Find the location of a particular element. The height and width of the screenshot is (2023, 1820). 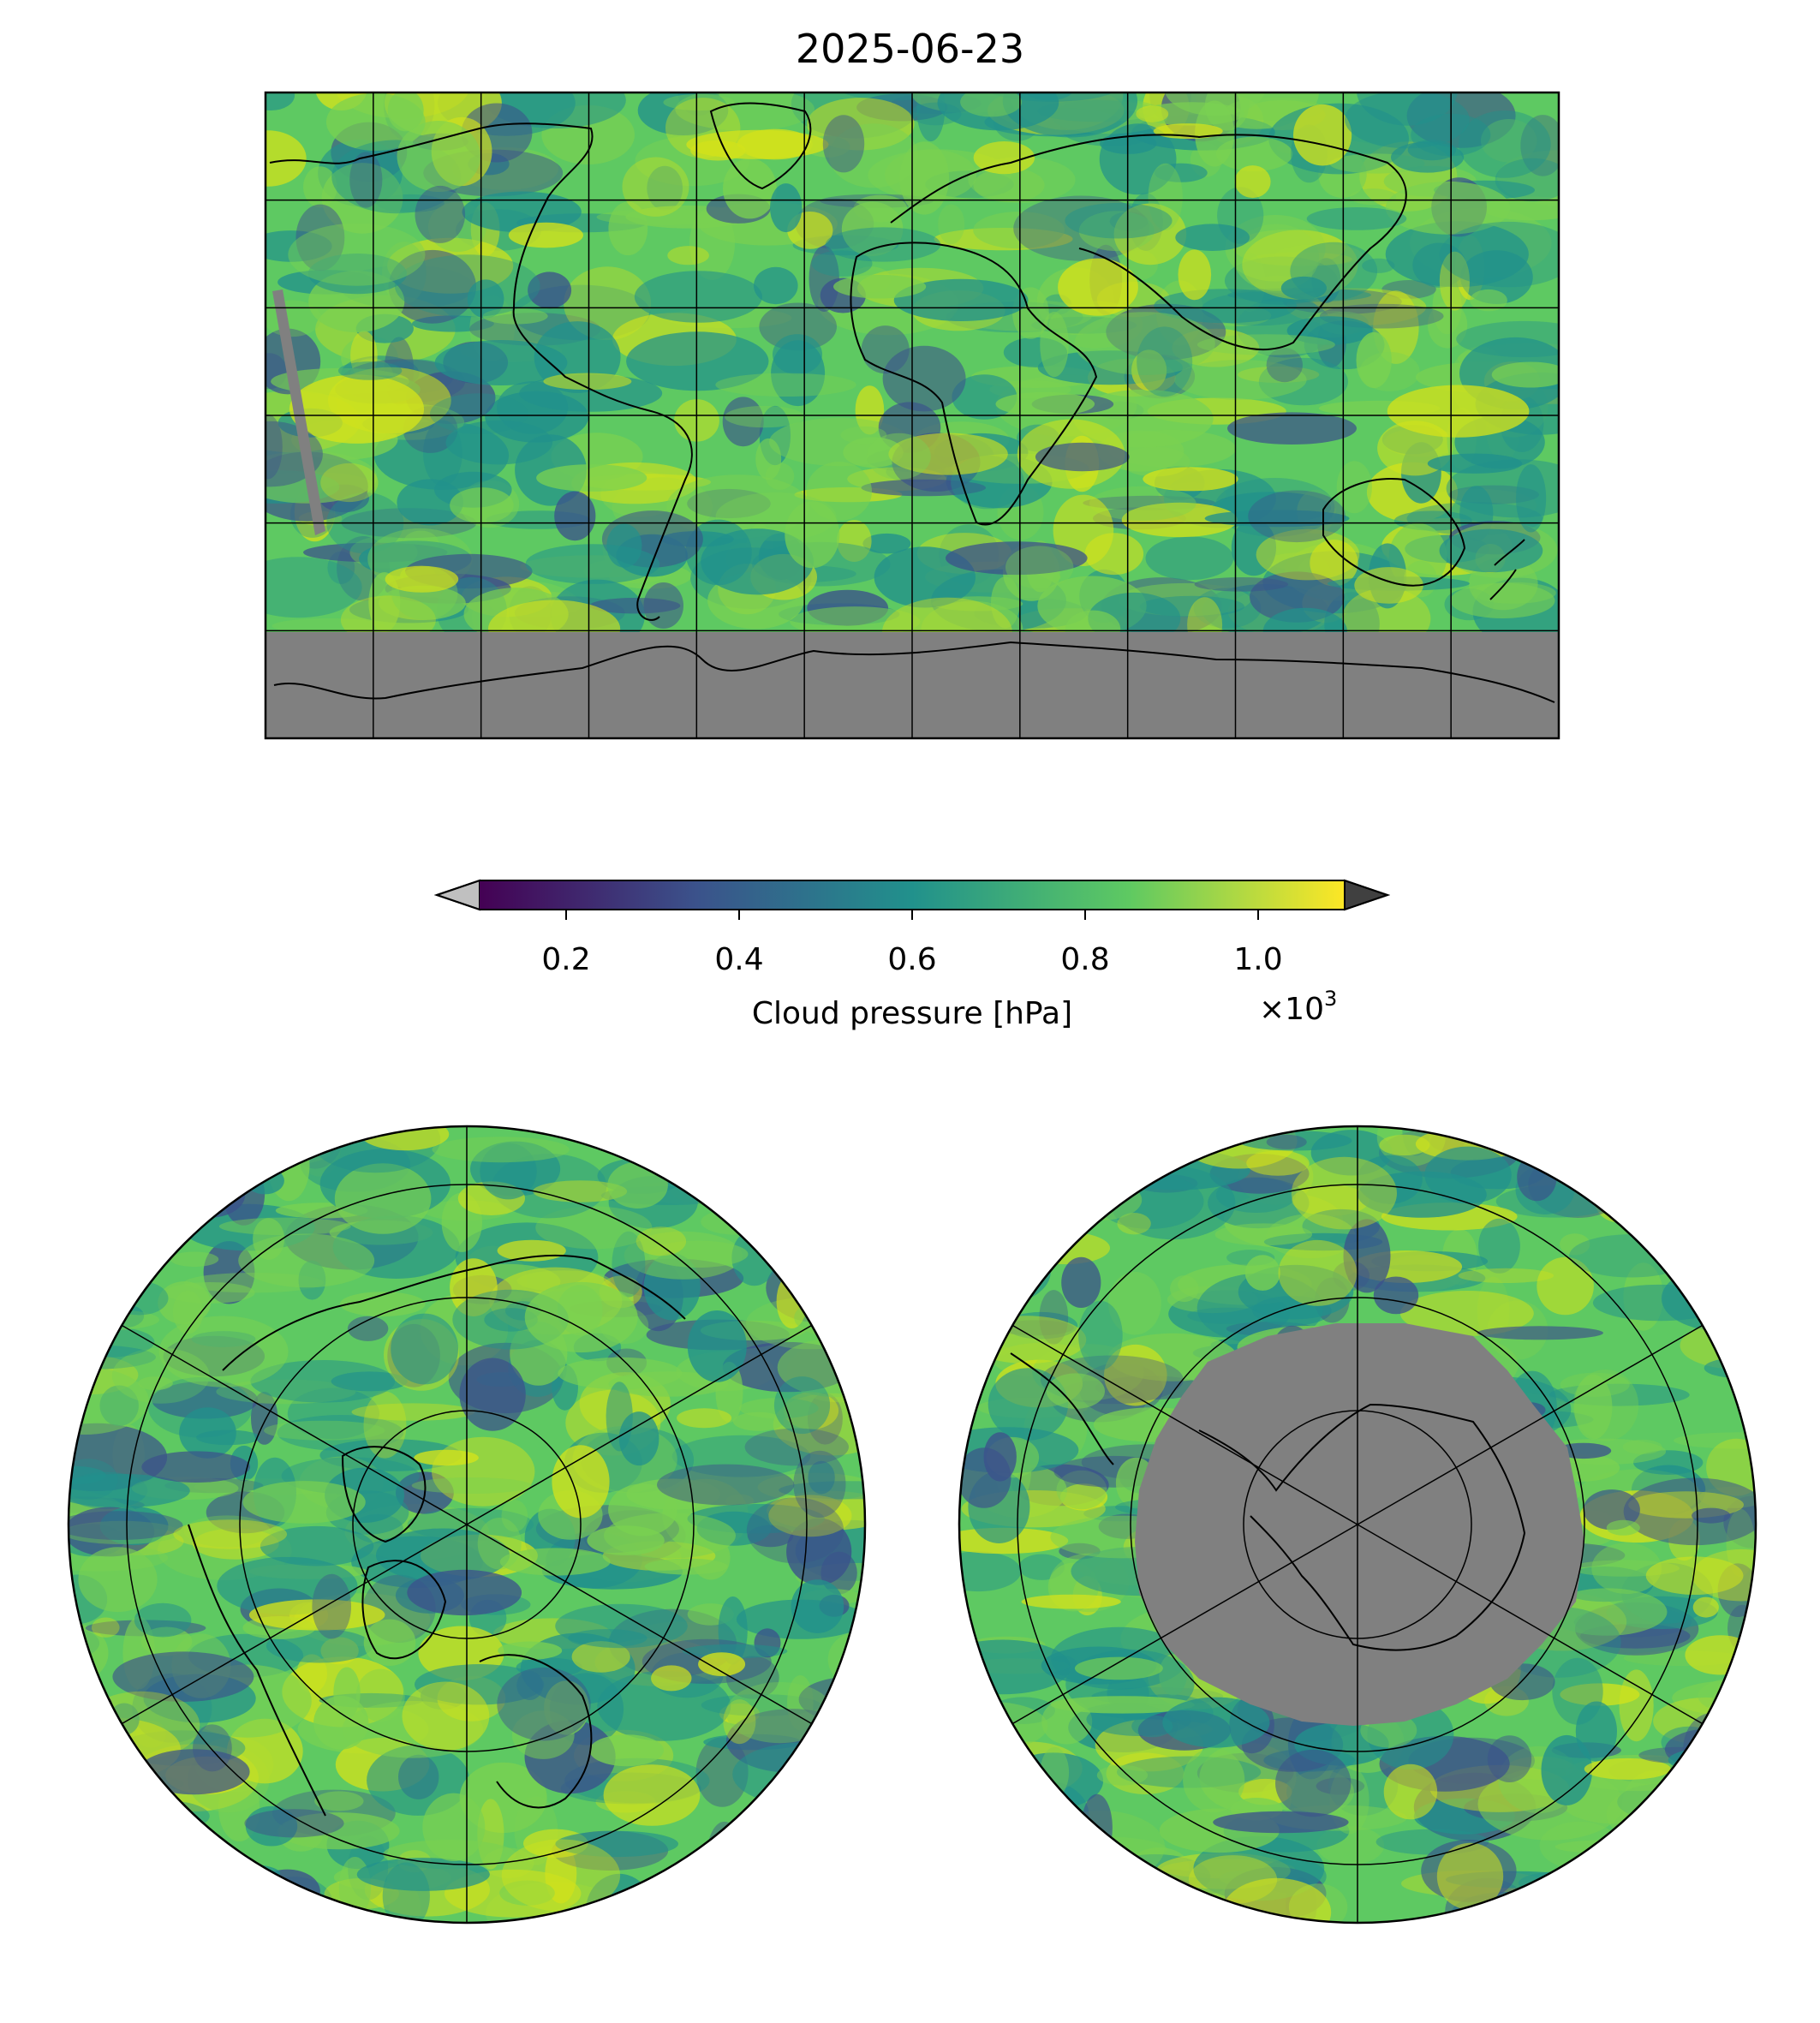

colorbar-outline is located at coordinates (912, 895).